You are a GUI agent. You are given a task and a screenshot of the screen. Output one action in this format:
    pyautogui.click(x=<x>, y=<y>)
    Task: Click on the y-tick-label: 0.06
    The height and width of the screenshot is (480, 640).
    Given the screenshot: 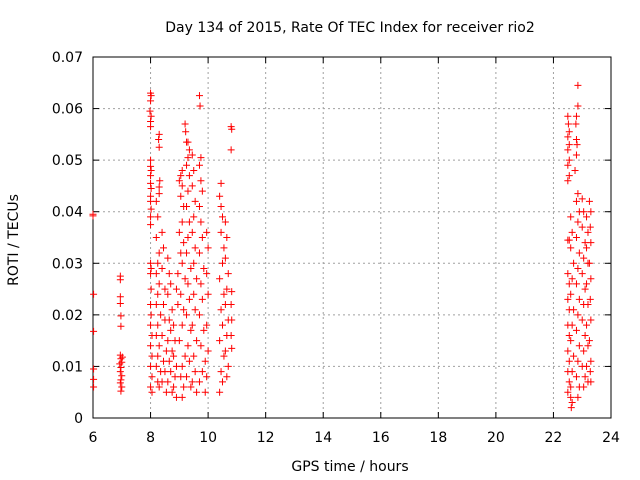 What is the action you would take?
    pyautogui.click(x=67, y=110)
    